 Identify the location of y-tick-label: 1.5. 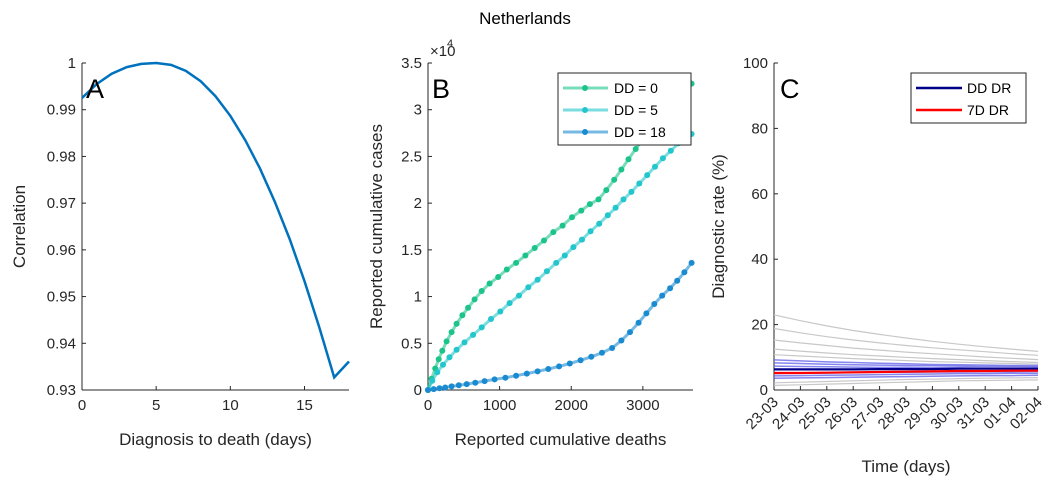
(411, 250).